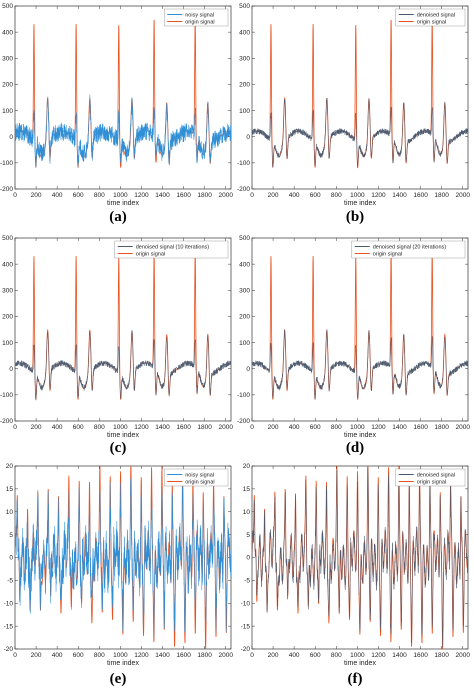  I want to click on caption-d: (d), so click(355, 448).